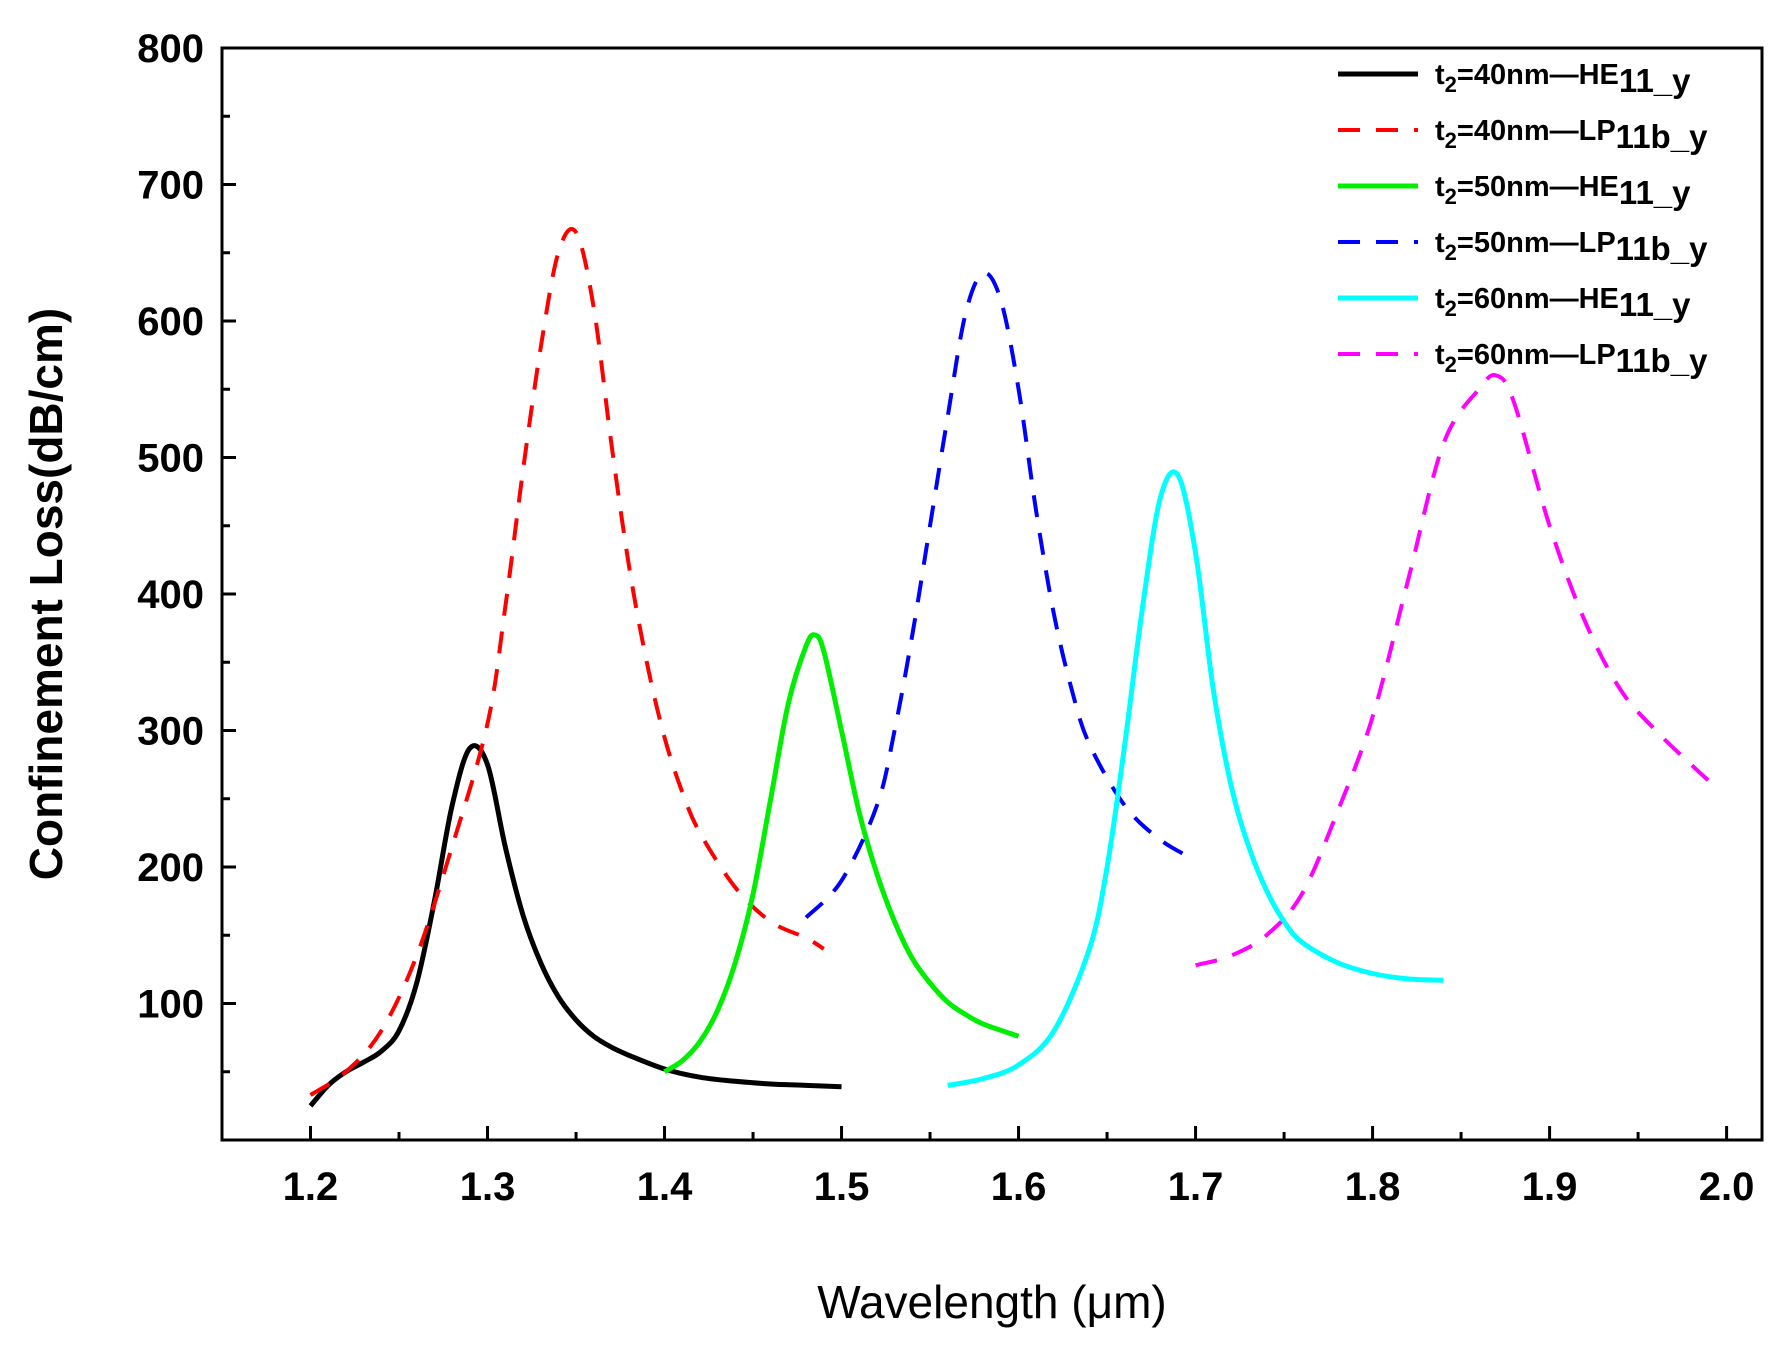 This screenshot has height=1350, width=1790. What do you see at coordinates (665, 1187) in the screenshot?
I see `x-tick-label: 1.4` at bounding box center [665, 1187].